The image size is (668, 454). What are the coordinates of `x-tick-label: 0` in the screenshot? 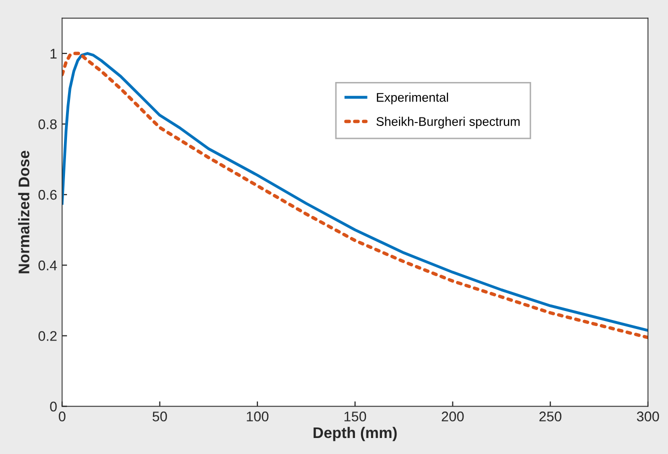 It's located at (62, 417).